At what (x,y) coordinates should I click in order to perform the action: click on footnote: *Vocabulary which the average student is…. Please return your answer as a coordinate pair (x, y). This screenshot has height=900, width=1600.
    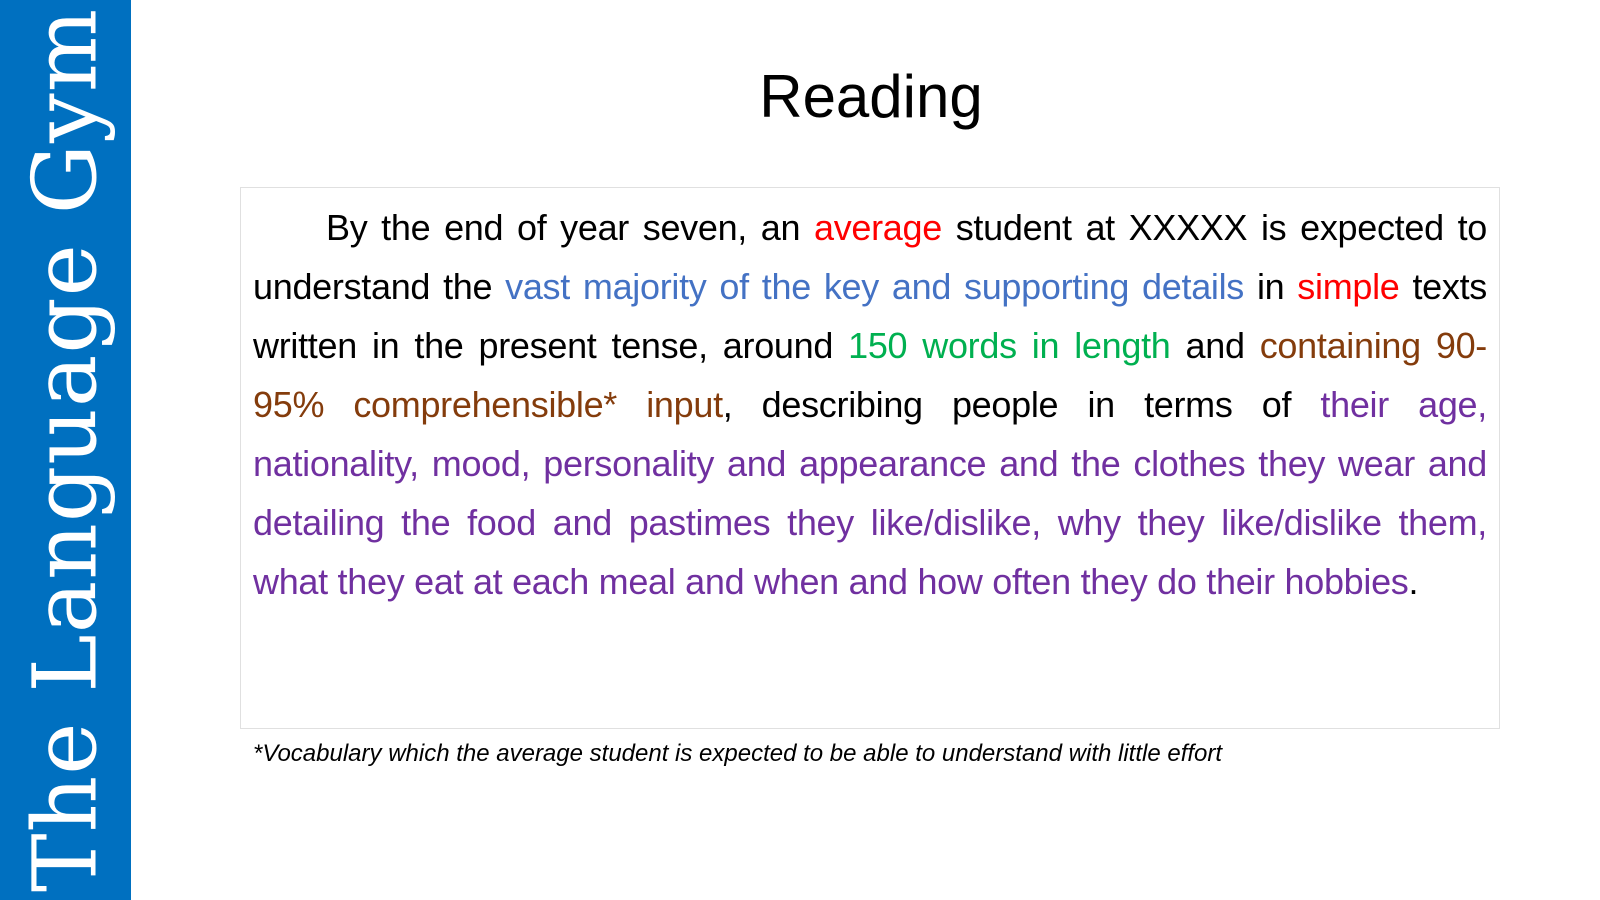
    Looking at the image, I should click on (738, 753).